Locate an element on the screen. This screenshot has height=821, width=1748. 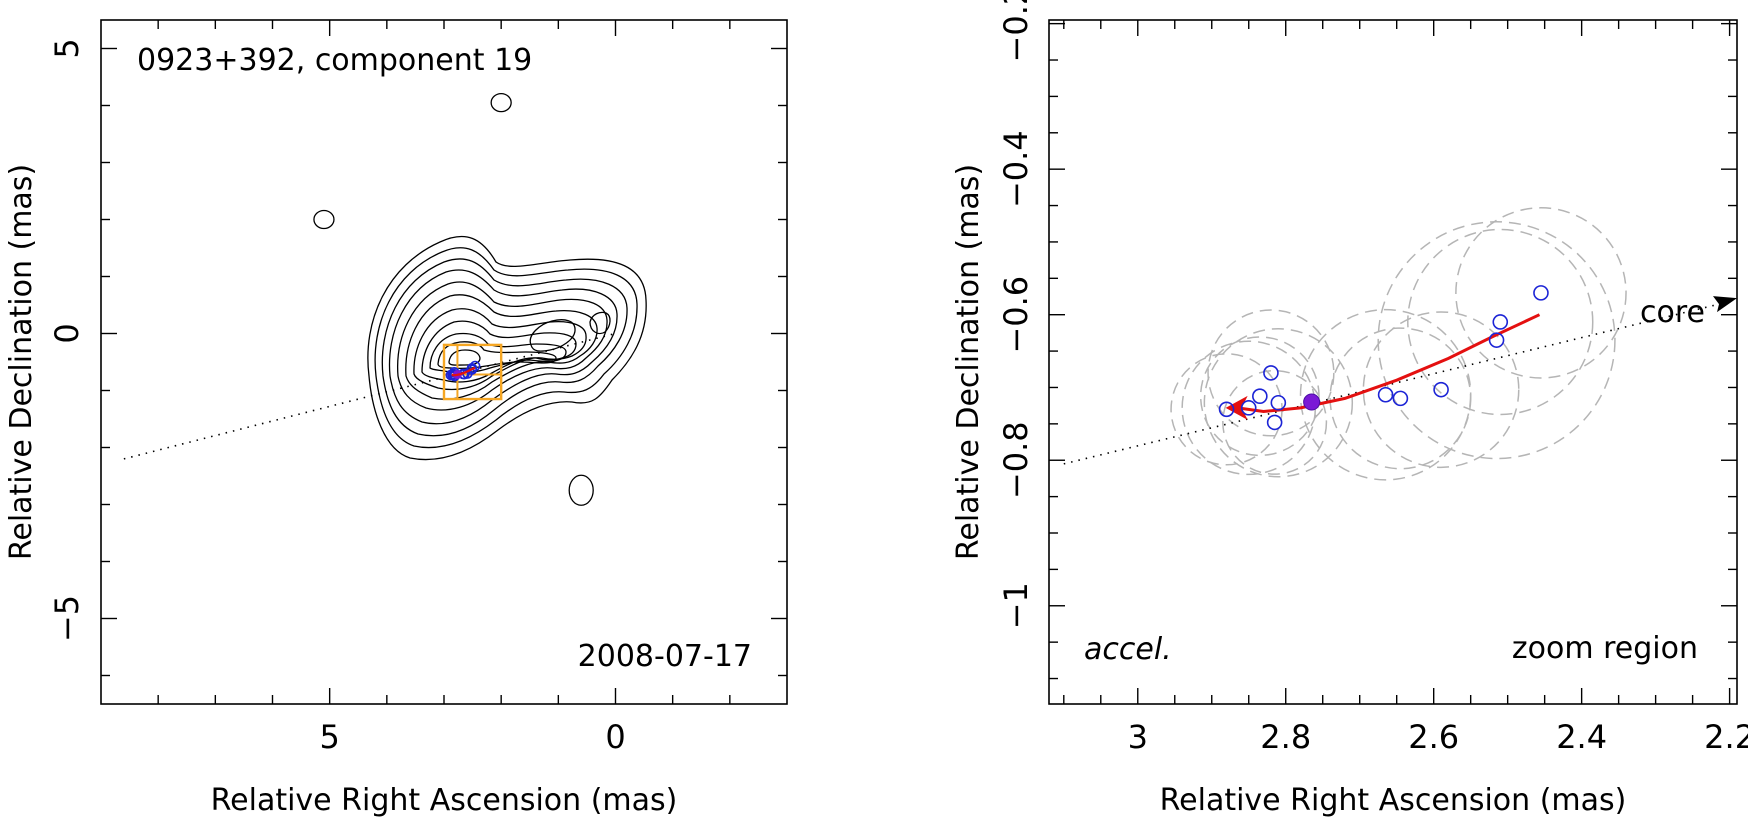
accel-label: accel. is located at coordinates (1128, 649).